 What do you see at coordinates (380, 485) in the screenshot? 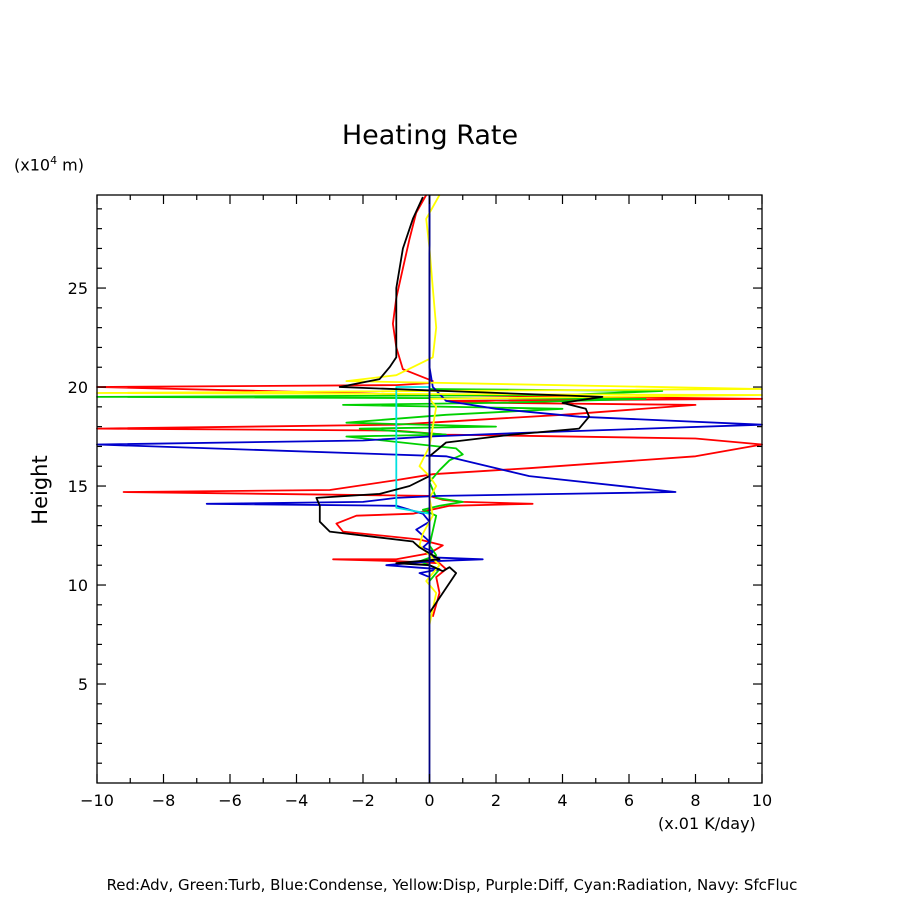
I see `series-line-turb` at bounding box center [380, 485].